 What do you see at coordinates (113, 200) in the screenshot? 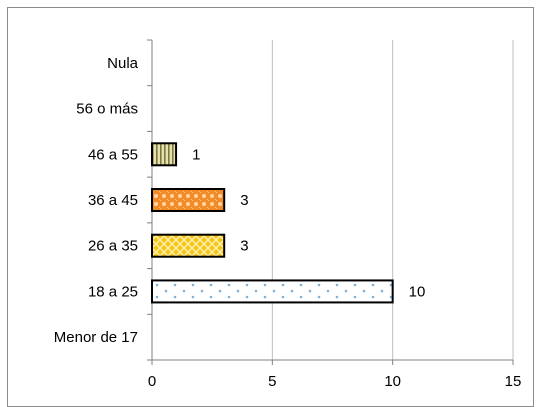
I see `category-label-3: 36 a 45` at bounding box center [113, 200].